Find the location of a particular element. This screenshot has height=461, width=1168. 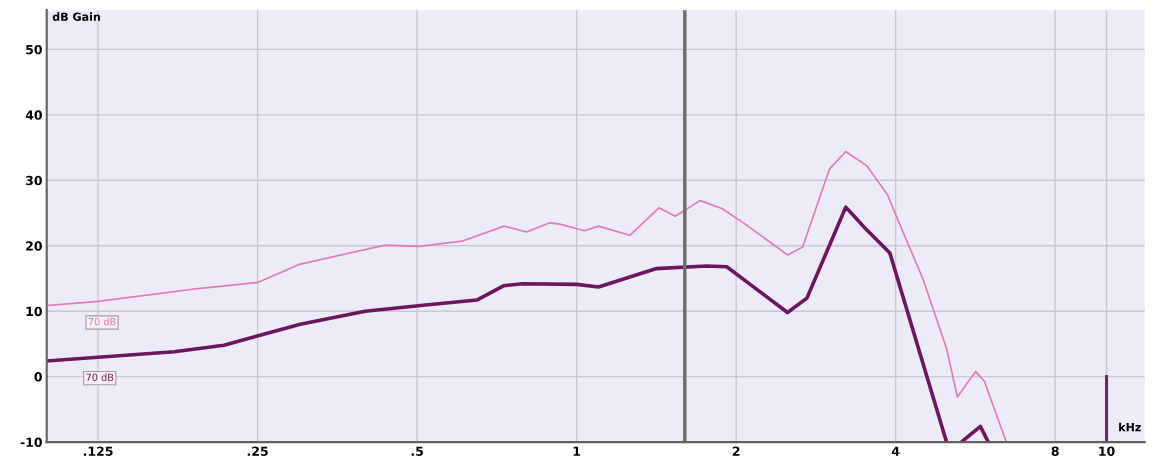

y-axis-title: dB Gain is located at coordinates (76, 16).